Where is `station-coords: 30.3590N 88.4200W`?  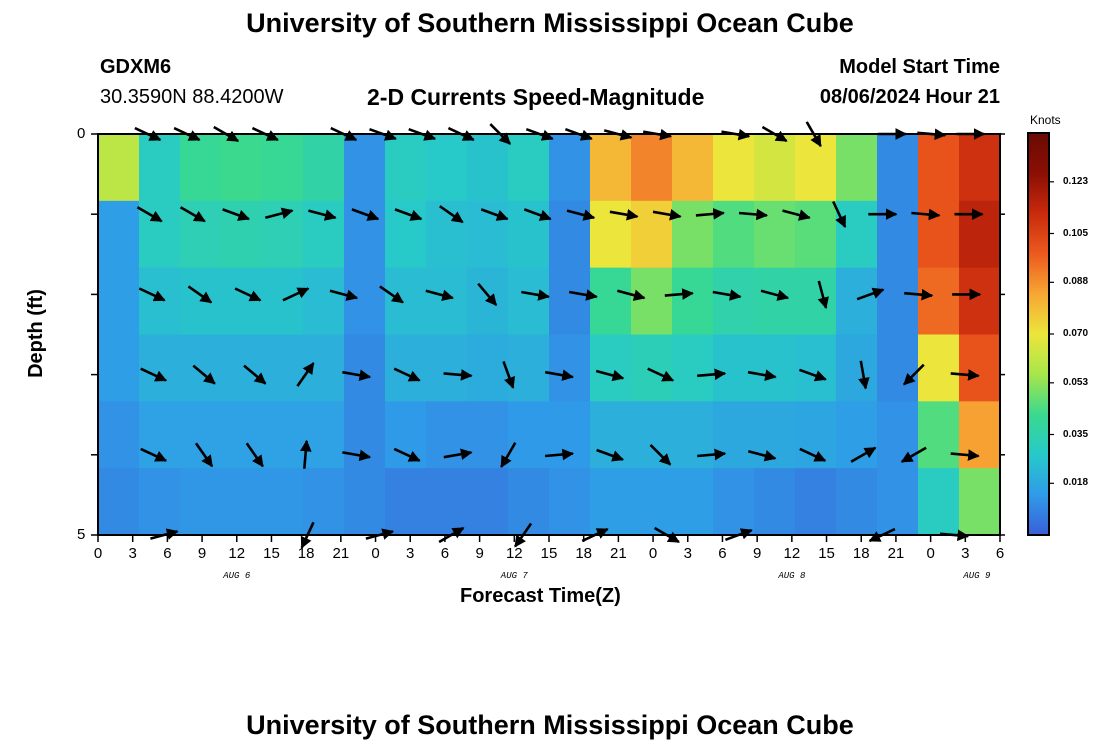 station-coords: 30.3590N 88.4200W is located at coordinates (192, 97).